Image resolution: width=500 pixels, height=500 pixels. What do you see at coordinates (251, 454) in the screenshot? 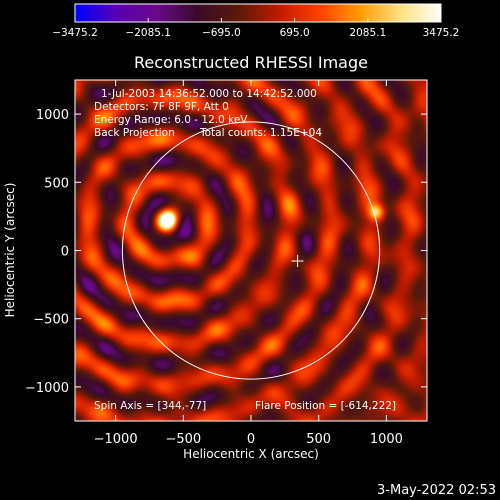
I see `x-axis-label: Heliocentric X (arcsec)` at bounding box center [251, 454].